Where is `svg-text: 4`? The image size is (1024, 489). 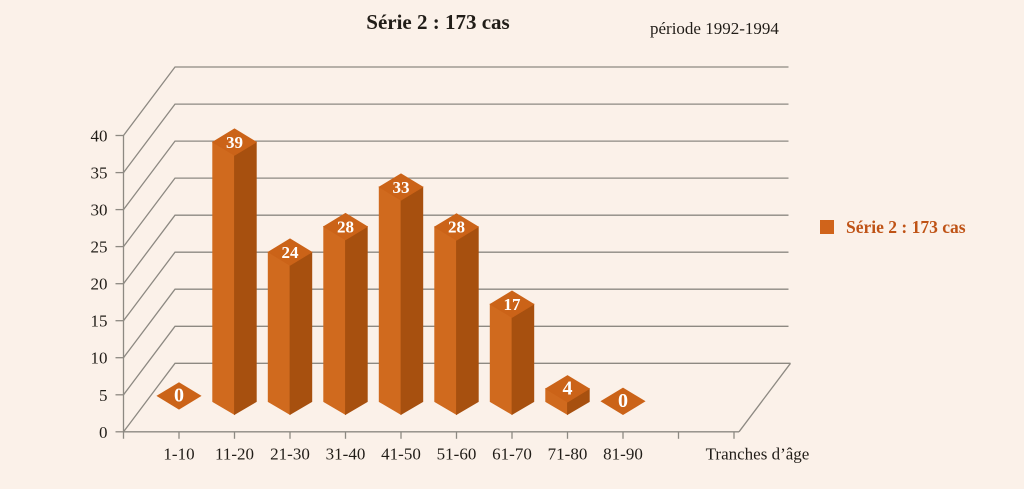 svg-text: 4 is located at coordinates (568, 388).